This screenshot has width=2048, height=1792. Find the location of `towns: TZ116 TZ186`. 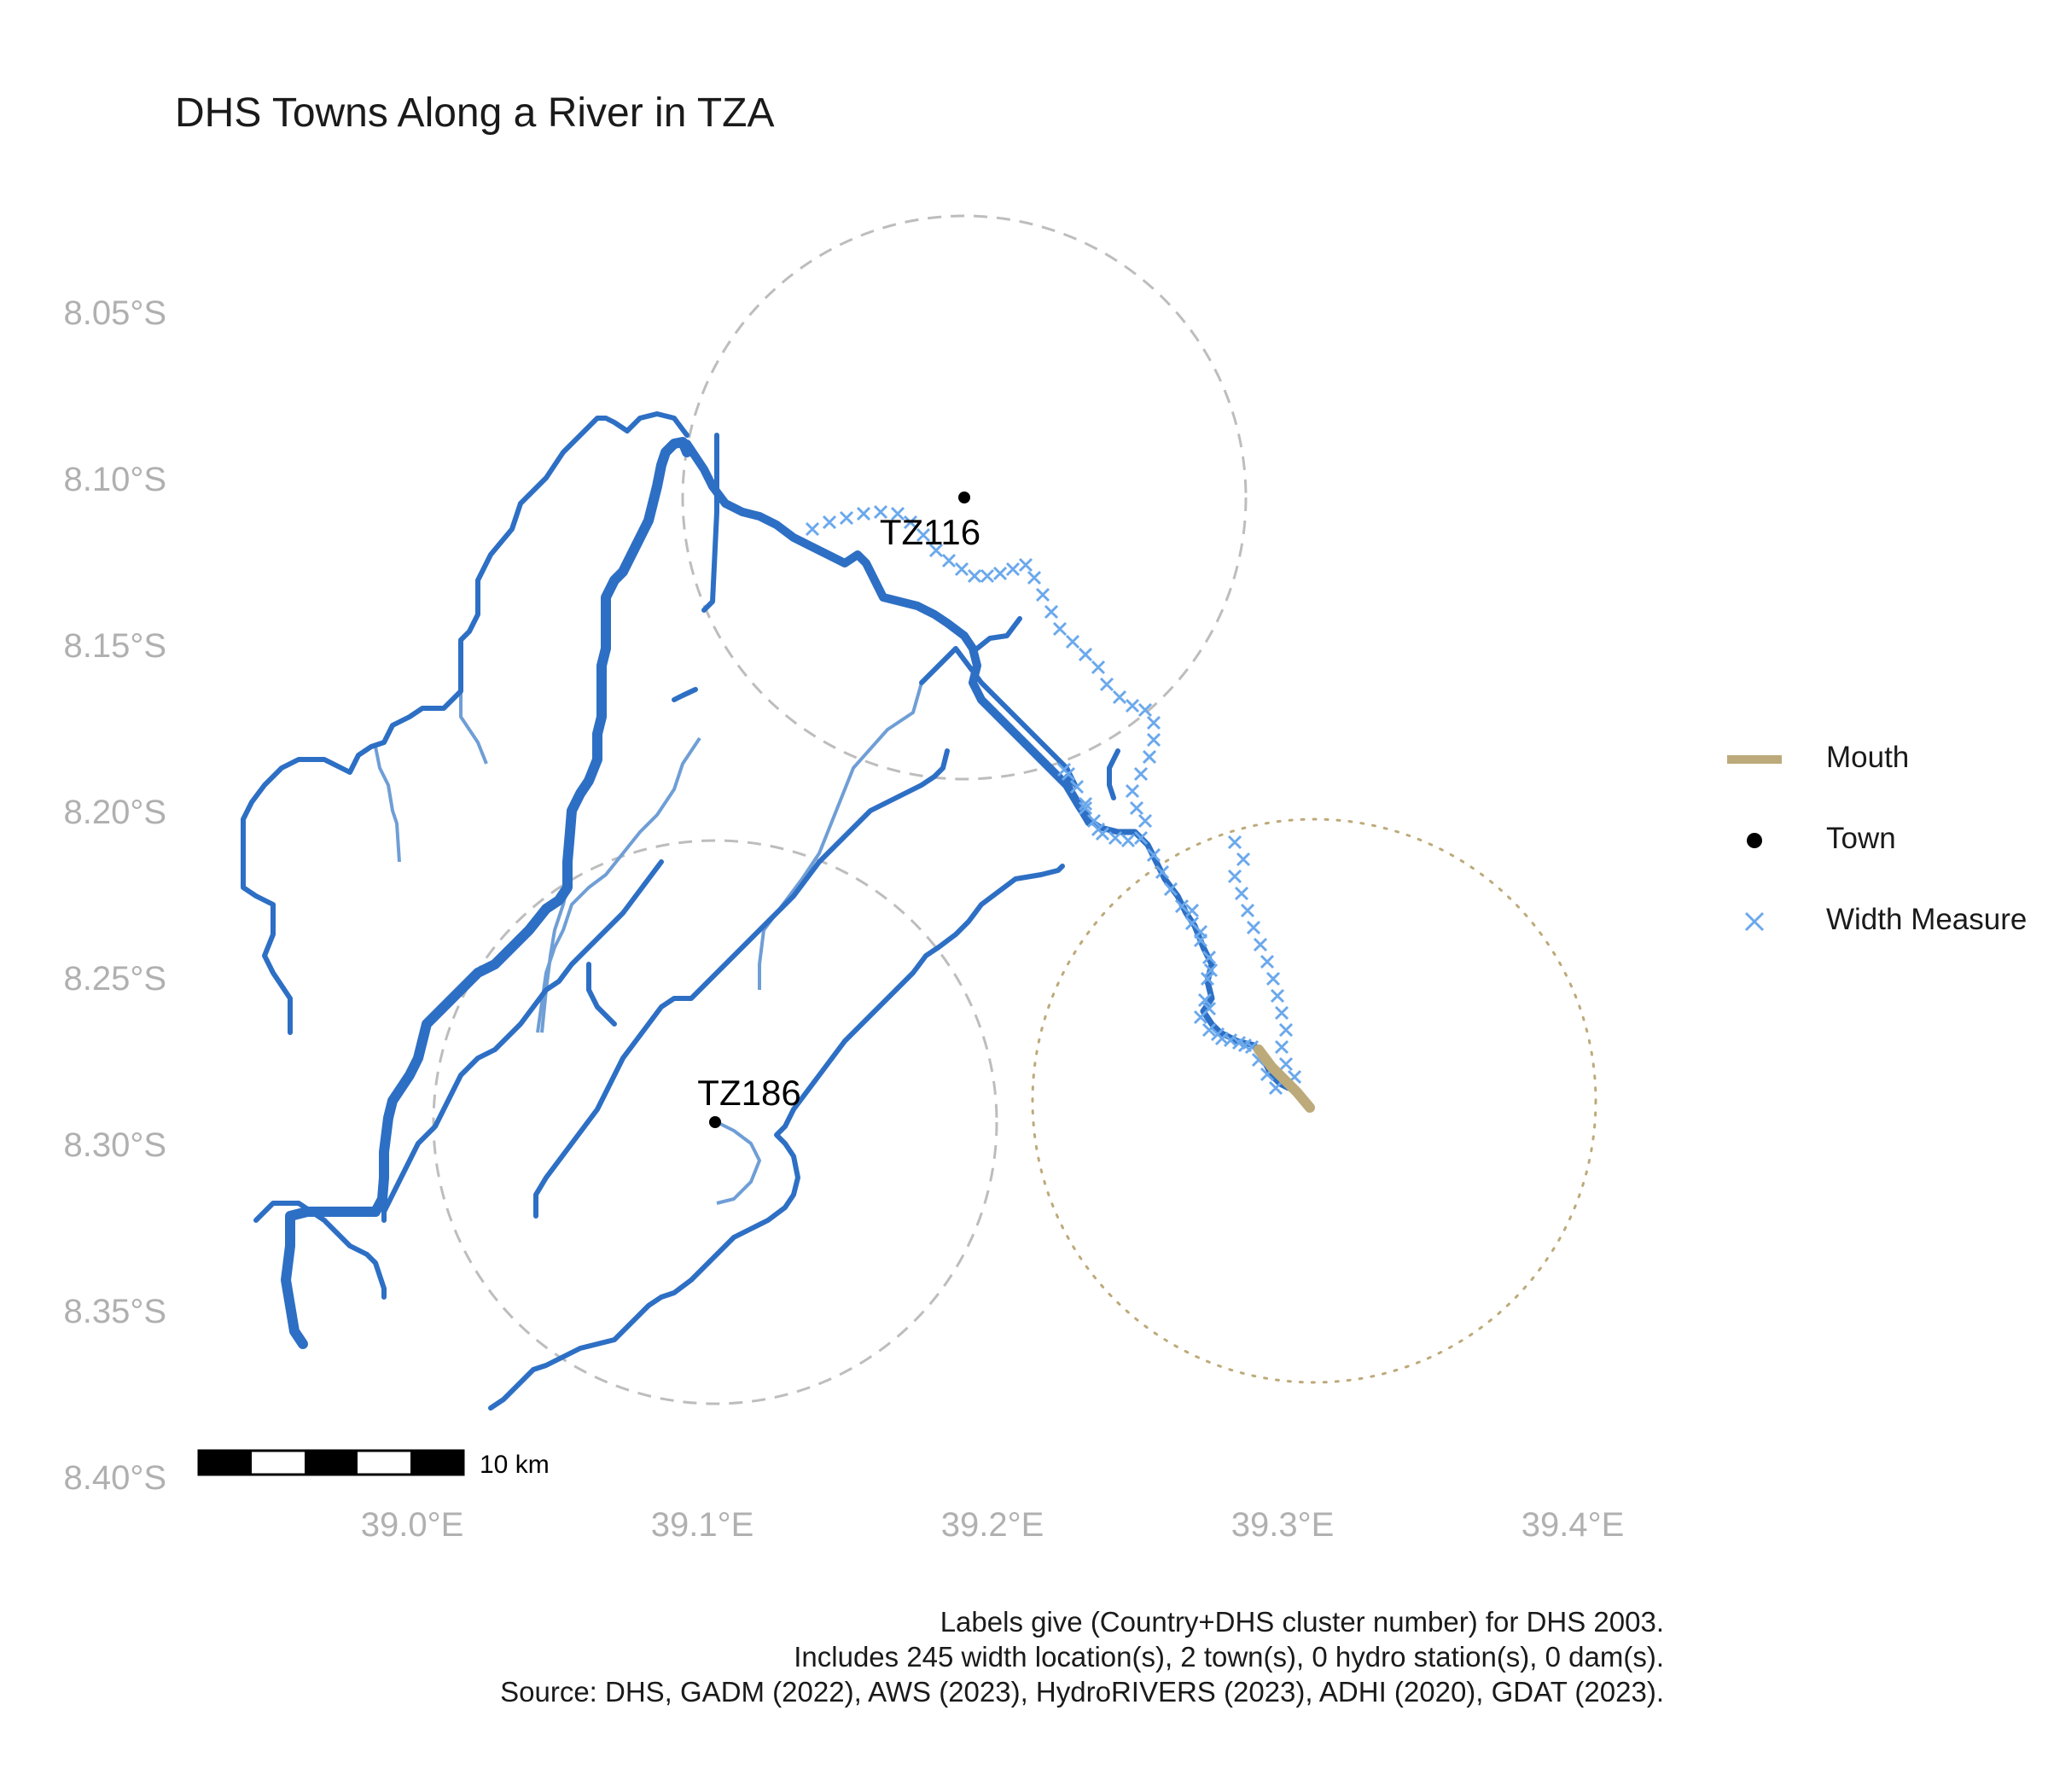

towns: TZ116 TZ186 is located at coordinates (838, 810).